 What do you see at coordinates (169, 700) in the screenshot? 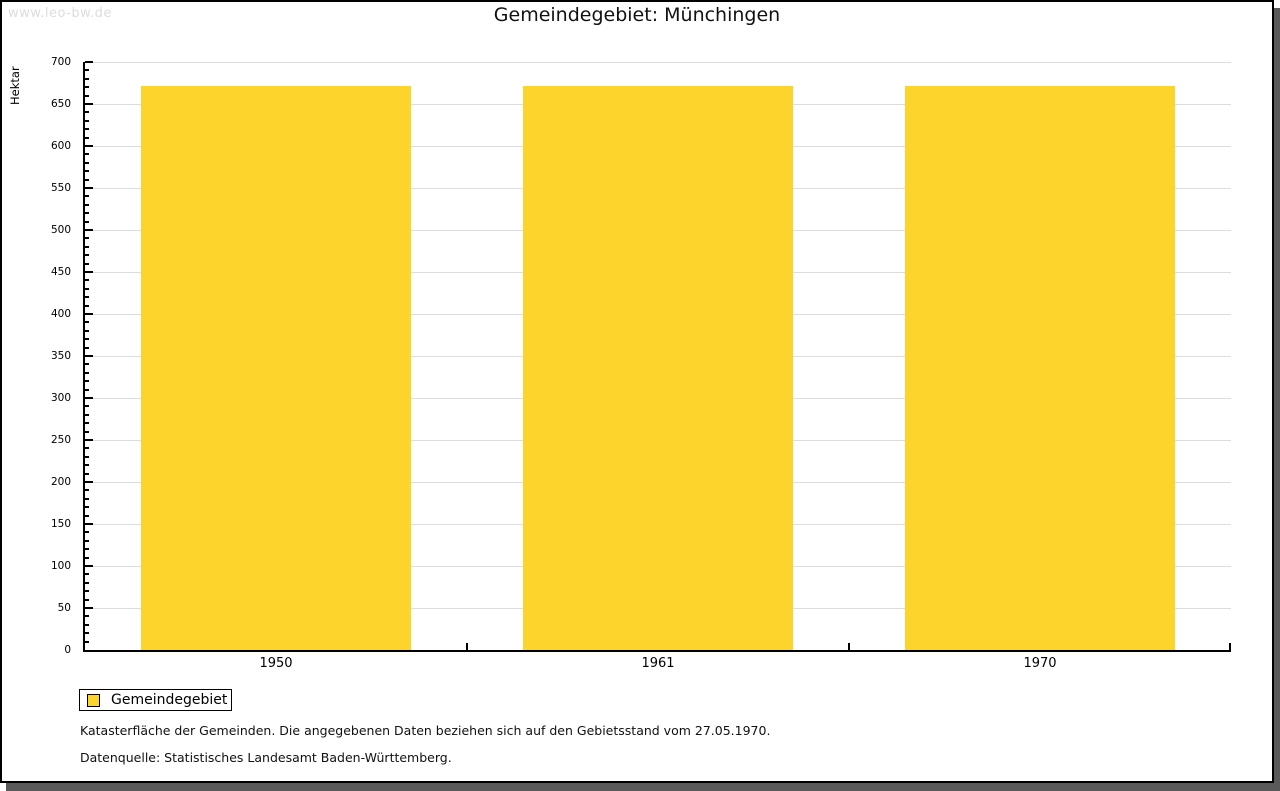
I see `legend-label: Gemeindegebiet` at bounding box center [169, 700].